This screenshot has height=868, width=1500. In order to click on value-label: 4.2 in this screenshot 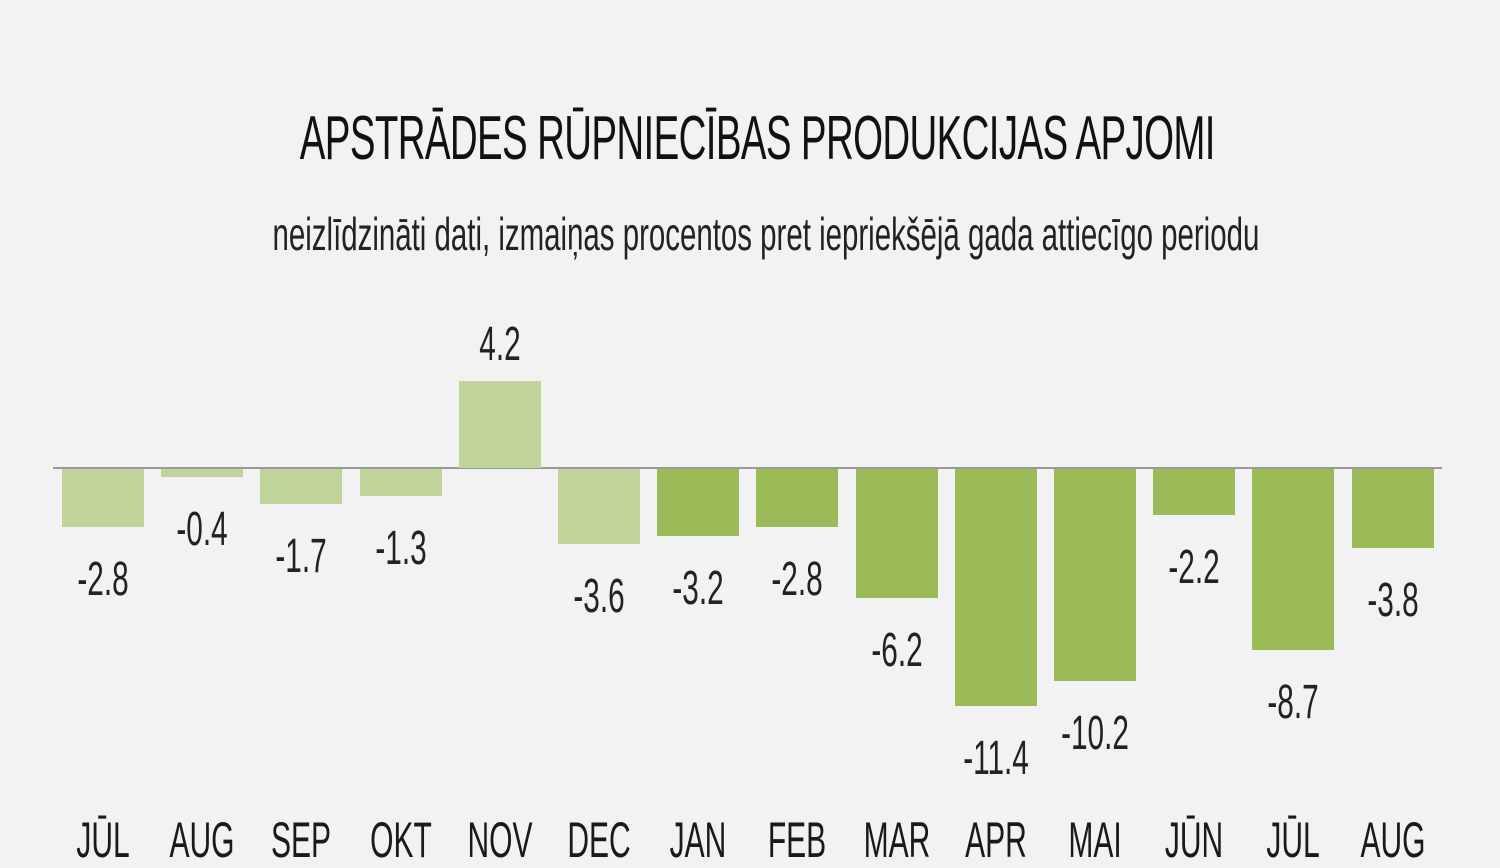, I will do `click(500, 344)`.